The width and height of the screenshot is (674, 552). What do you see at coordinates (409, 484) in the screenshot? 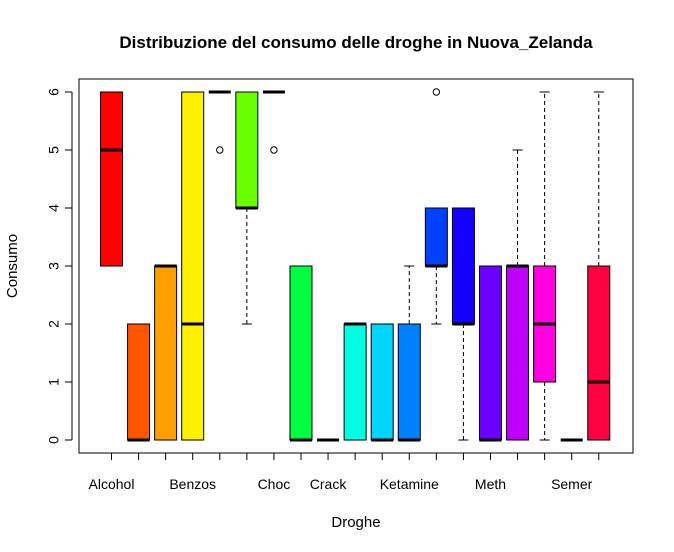
I see `x-tick-label: Ketamine` at bounding box center [409, 484].